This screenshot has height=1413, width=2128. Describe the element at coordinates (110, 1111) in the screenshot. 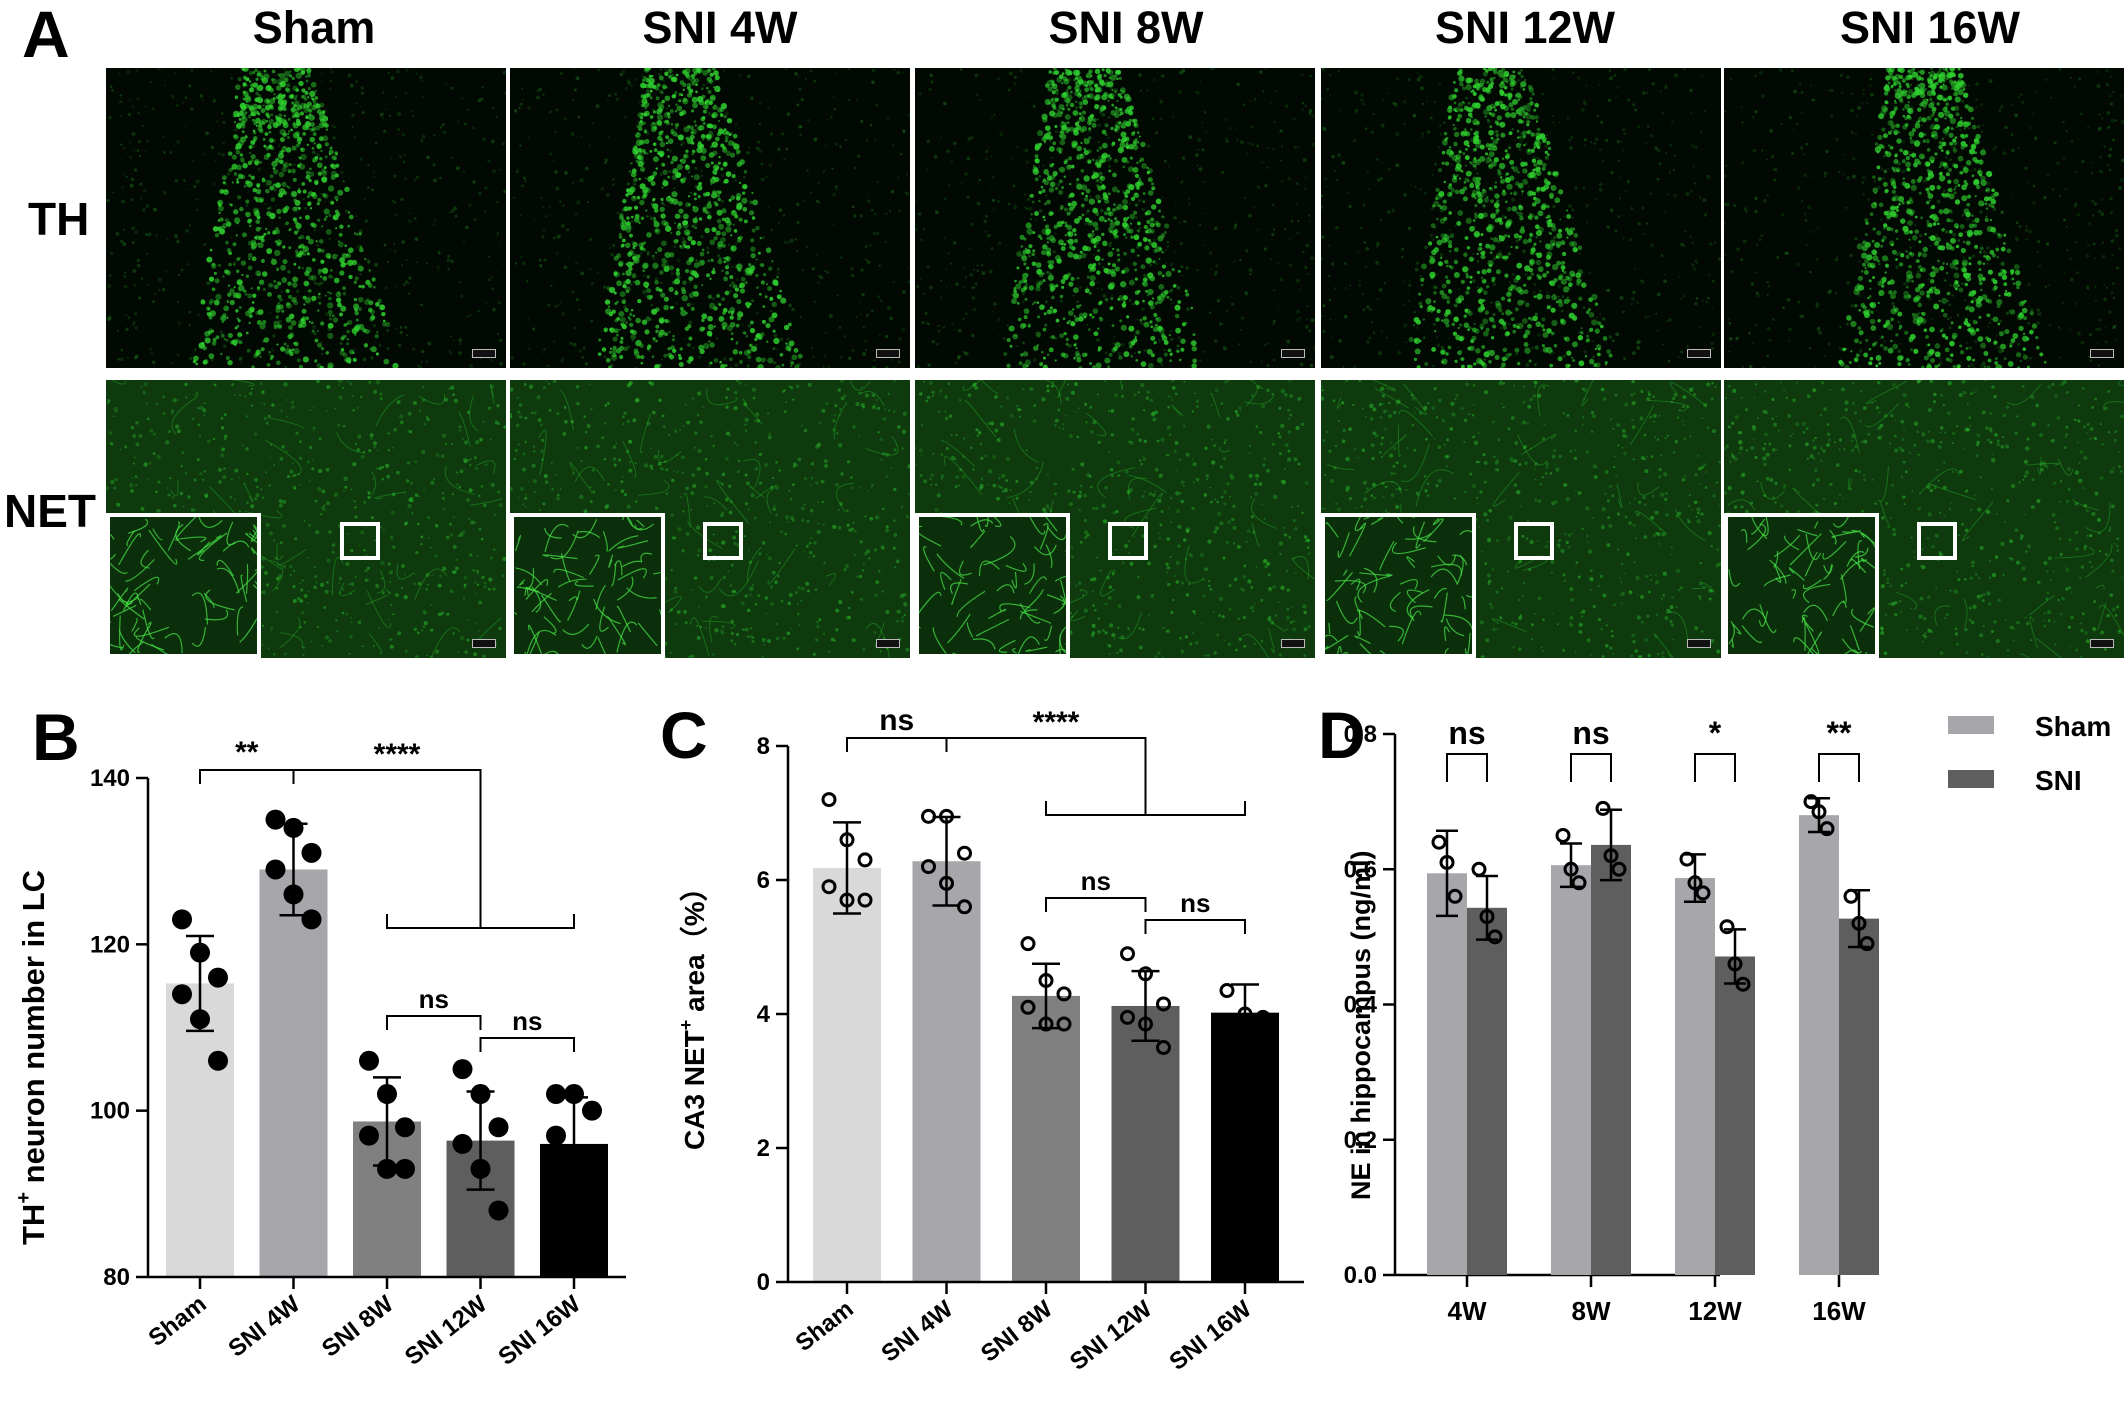

I see `panel-b-y-tick-label: 100` at that location.